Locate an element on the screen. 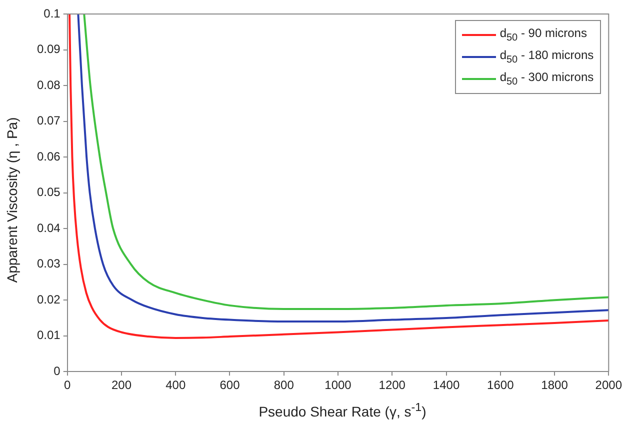 The height and width of the screenshot is (422, 625). x-tick-label: 0 is located at coordinates (68, 385).